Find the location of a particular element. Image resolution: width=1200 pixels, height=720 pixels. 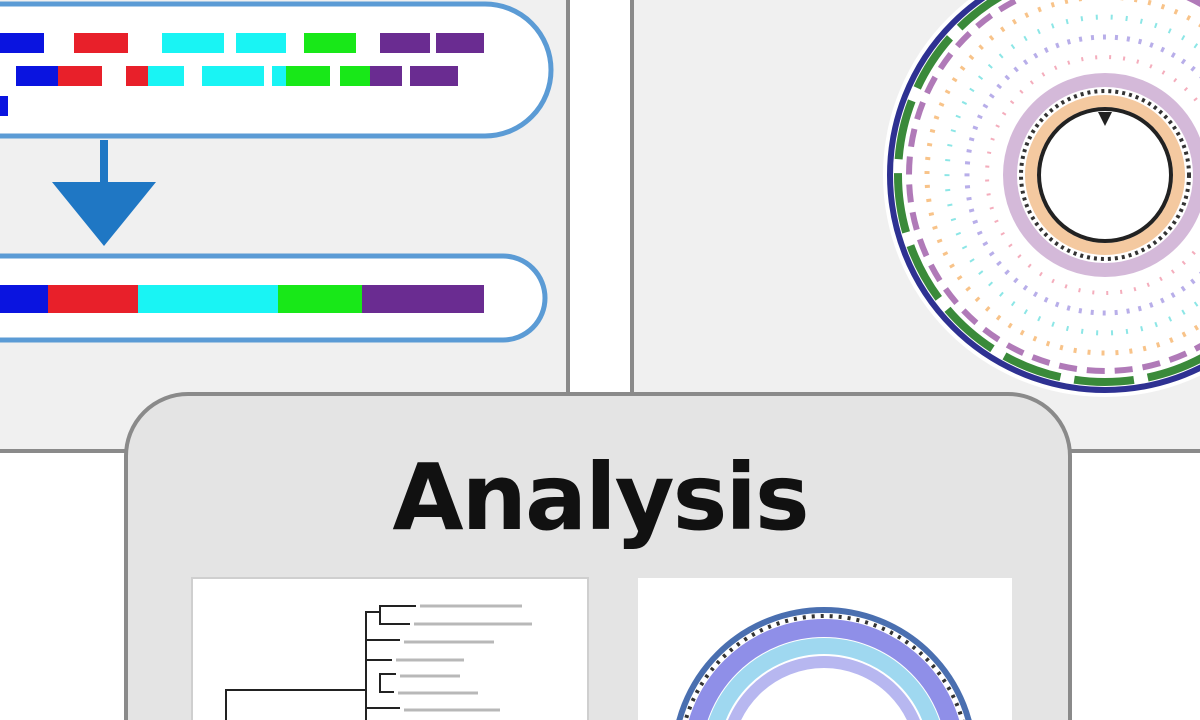

tree-leaf-labels is located at coordinates (464, 658).